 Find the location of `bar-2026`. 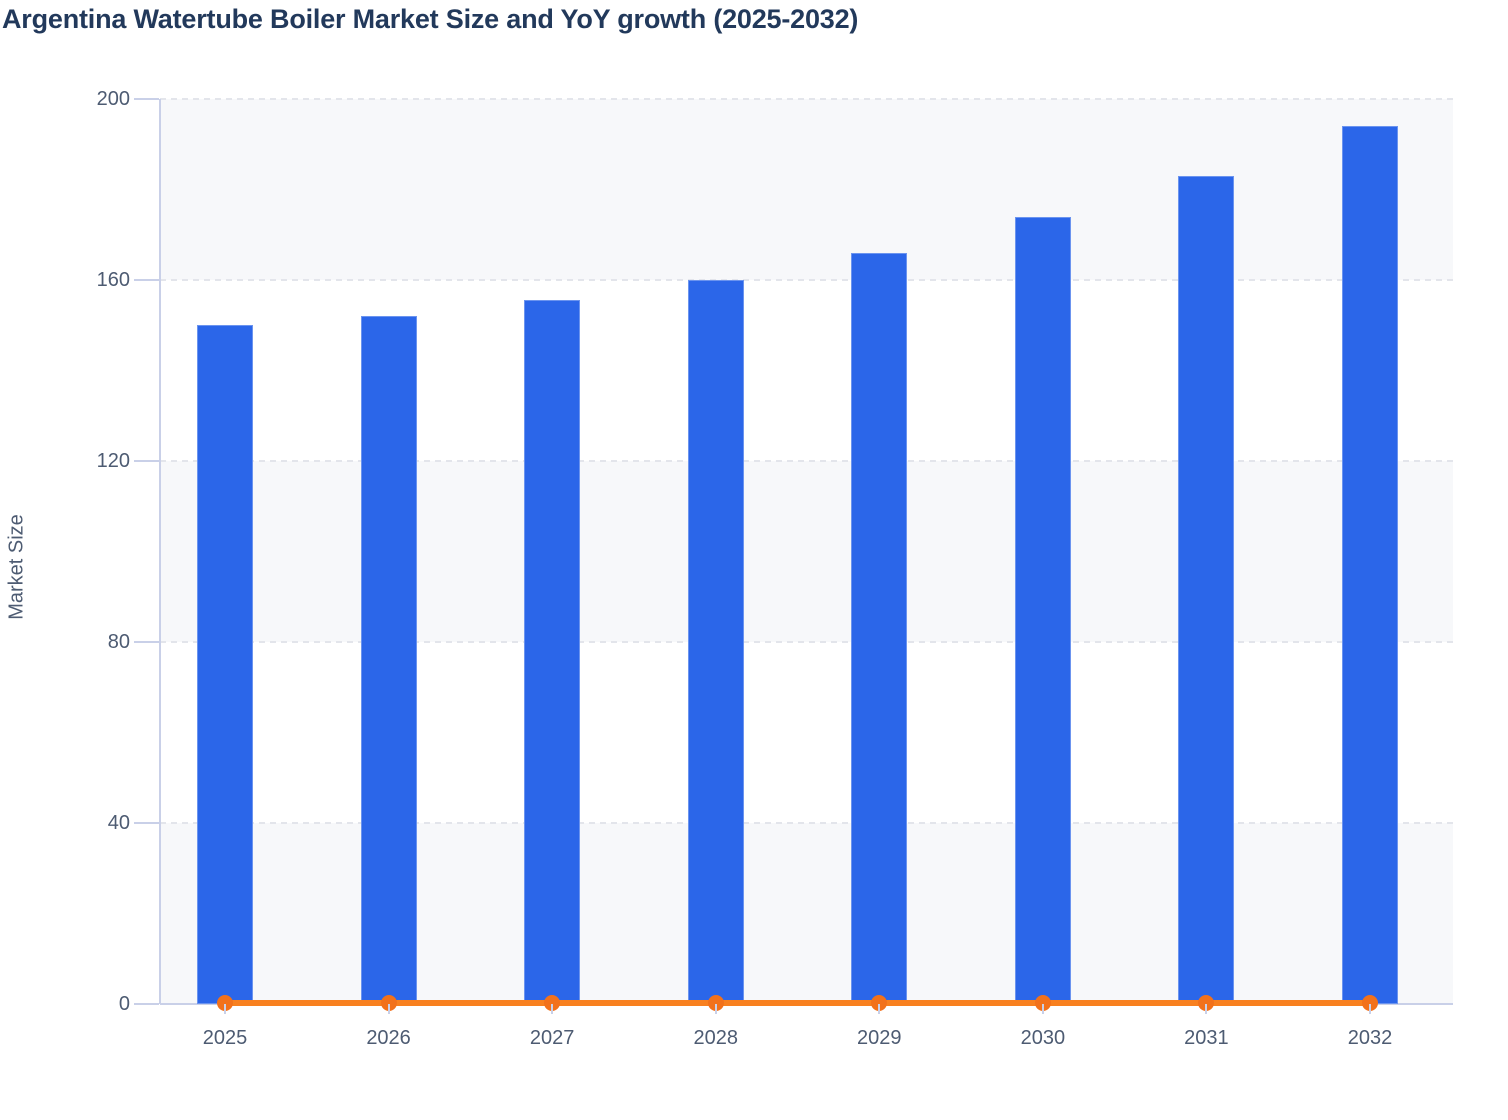

bar-2026 is located at coordinates (388, 660).